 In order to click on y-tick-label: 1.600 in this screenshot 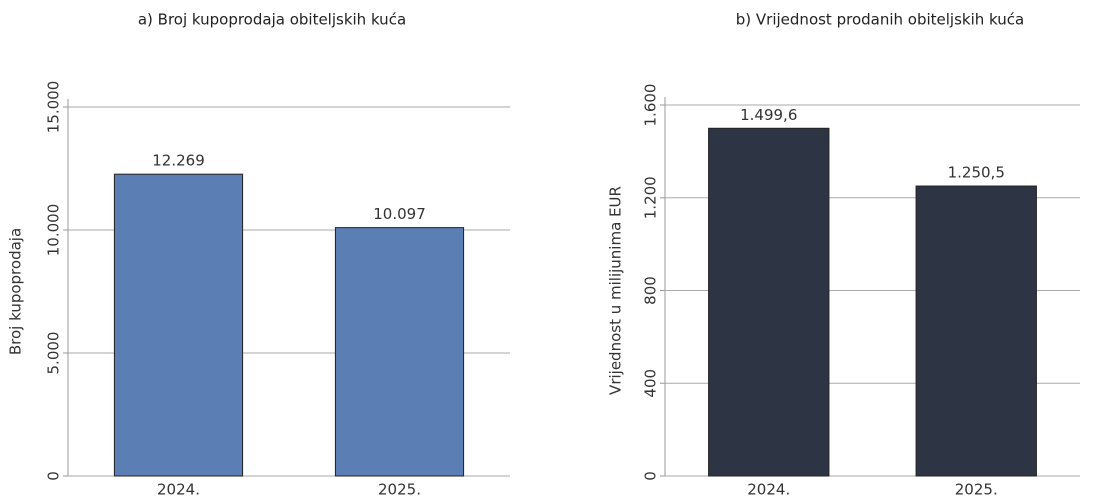, I will do `click(651, 105)`.